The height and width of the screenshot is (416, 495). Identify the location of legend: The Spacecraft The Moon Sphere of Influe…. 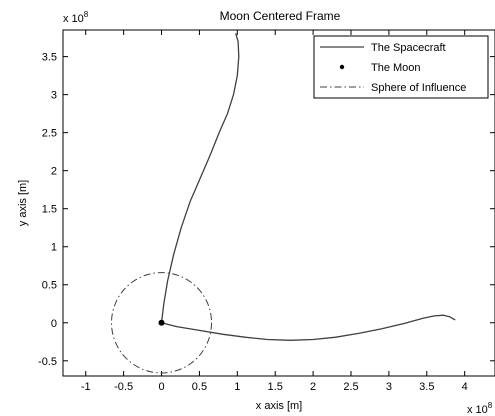
(401, 67).